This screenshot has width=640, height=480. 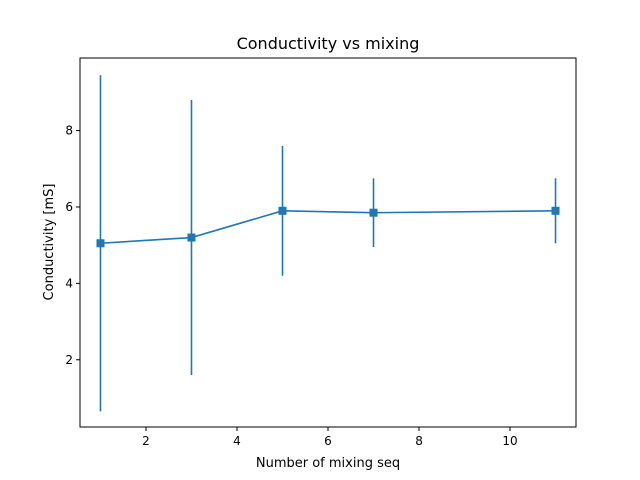 I want to click on x-axis: 2 4 6 8 10, so click(x=330, y=437).